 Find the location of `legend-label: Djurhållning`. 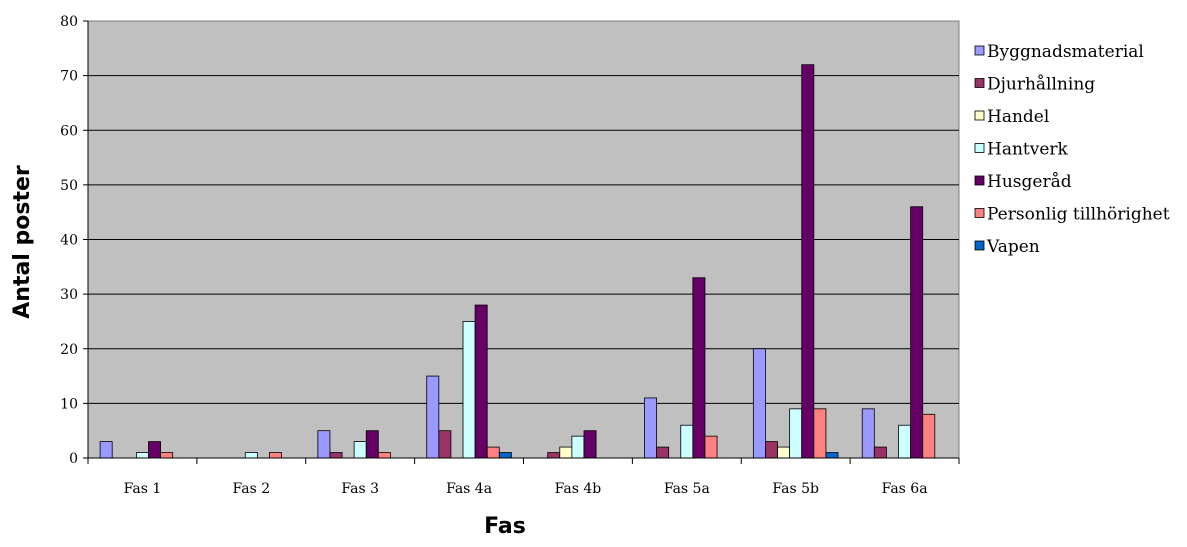

legend-label: Djurhållning is located at coordinates (1041, 85).